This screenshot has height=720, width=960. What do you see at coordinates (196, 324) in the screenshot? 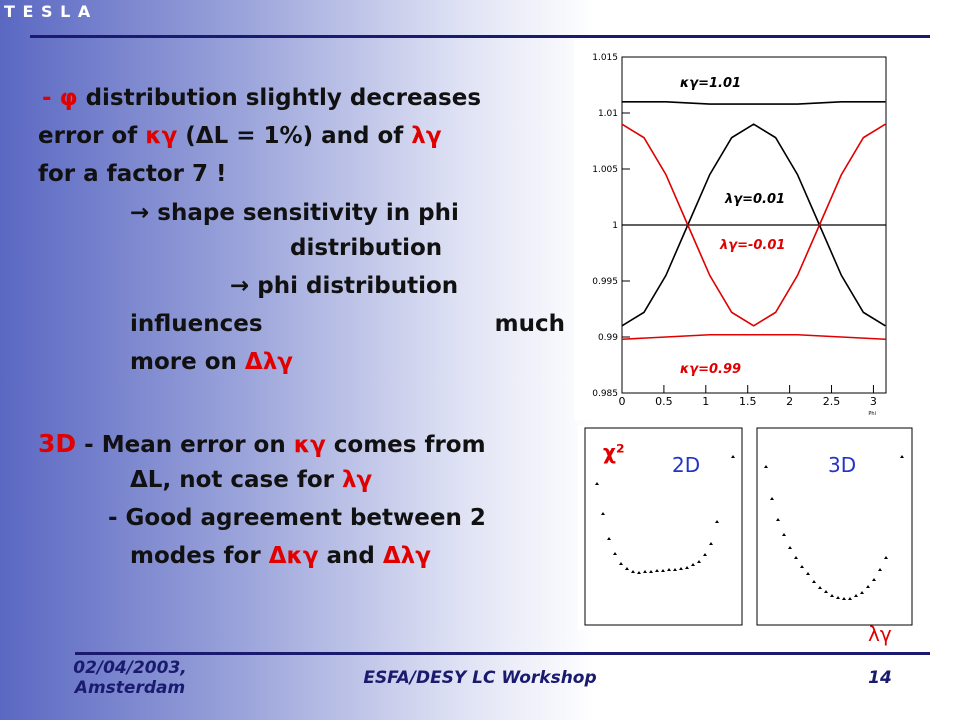
I see `text: influences` at bounding box center [196, 324].